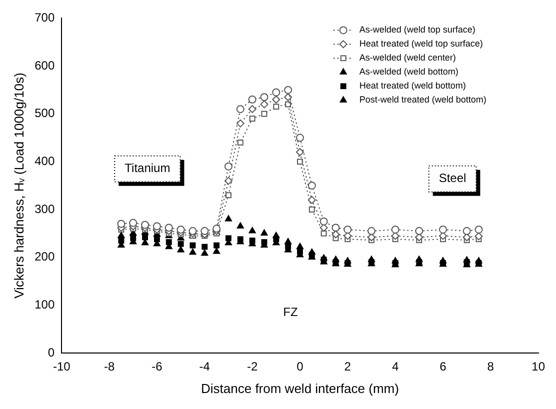 The width and height of the screenshot is (556, 409). Describe the element at coordinates (252, 367) in the screenshot. I see `x-tick-label: -2` at that location.